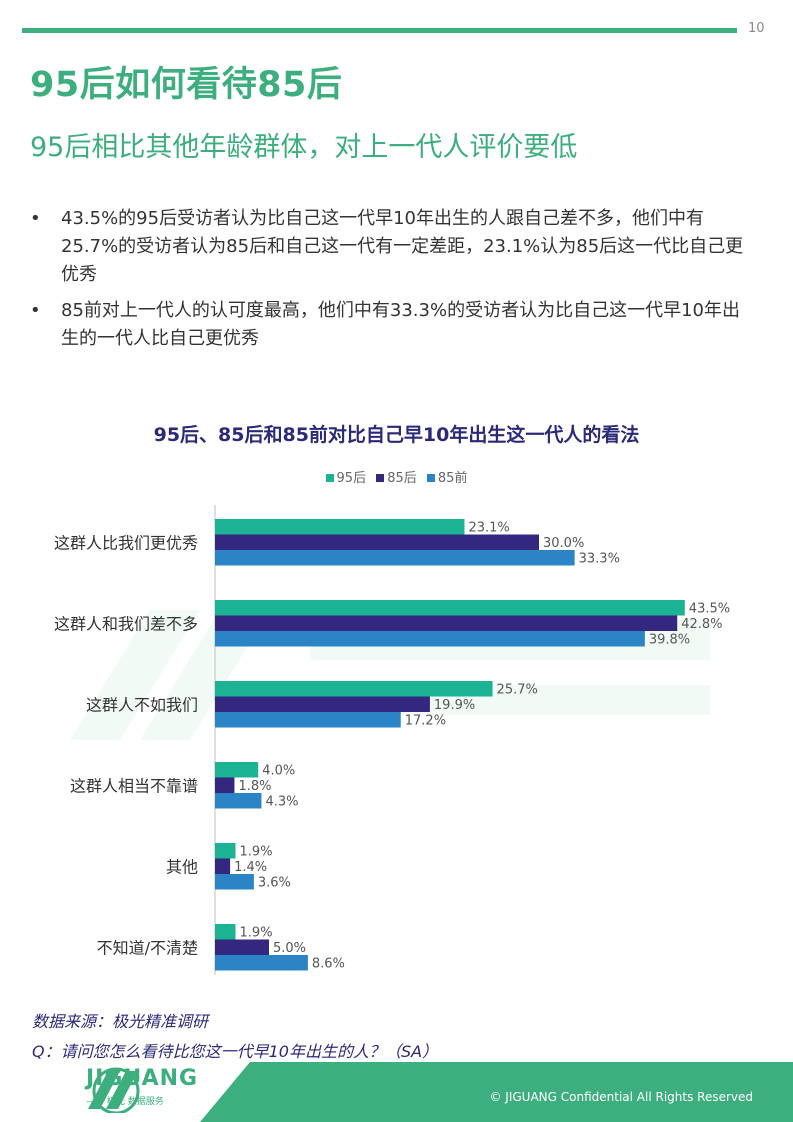  Describe the element at coordinates (709, 609) in the screenshot. I see `data-label: 43.5%` at that location.